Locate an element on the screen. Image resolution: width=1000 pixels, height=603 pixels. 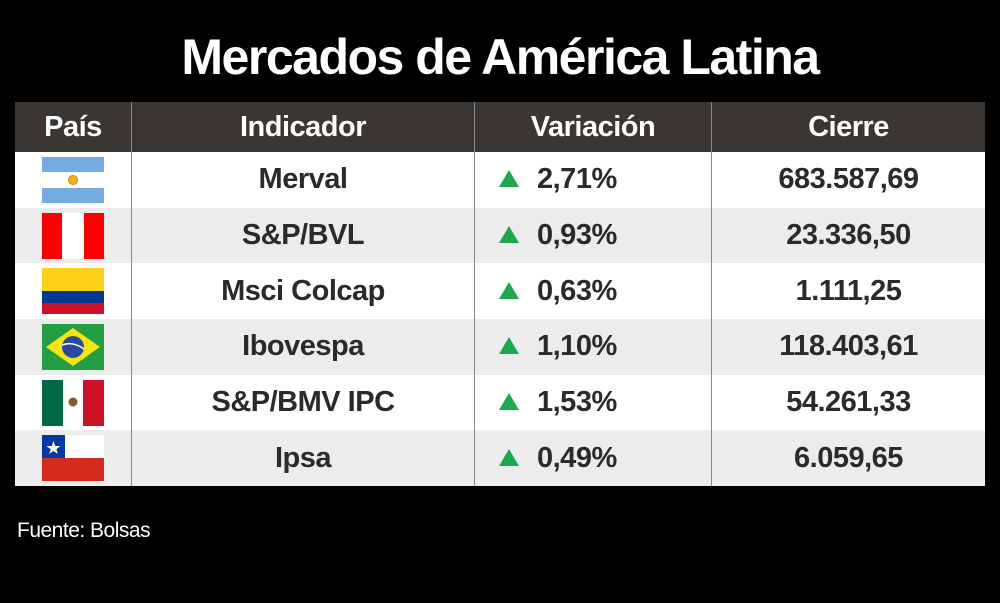
change-cell: 1,53% is located at coordinates (593, 402).